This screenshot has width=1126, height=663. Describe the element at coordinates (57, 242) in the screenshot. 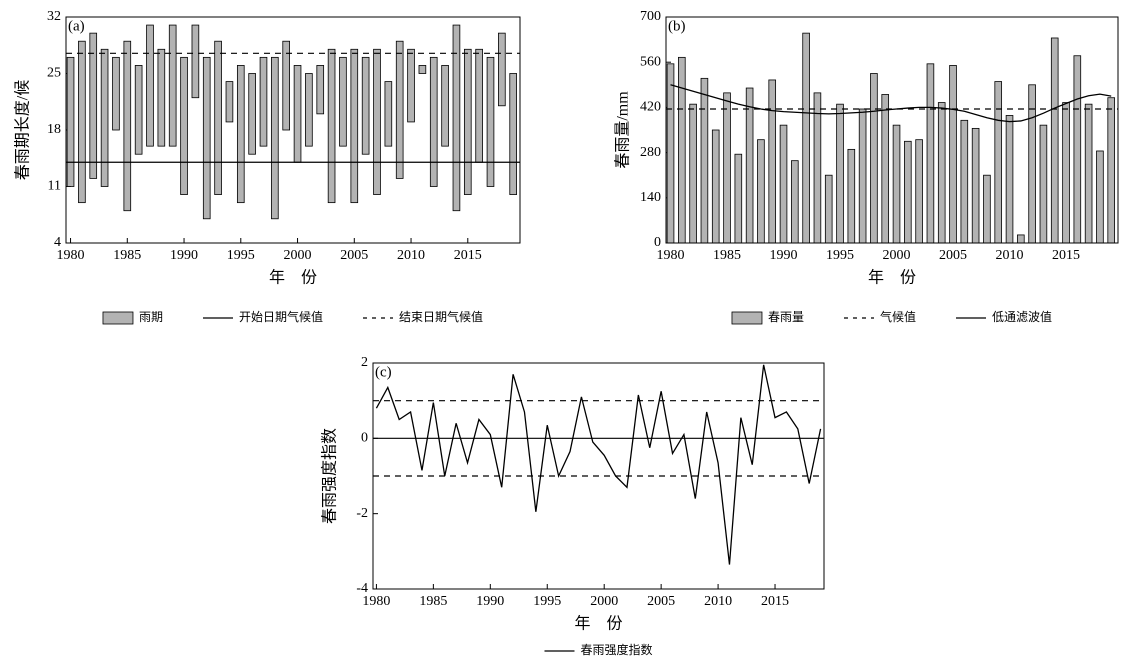

I see `y-tick-label: 4` at that location.